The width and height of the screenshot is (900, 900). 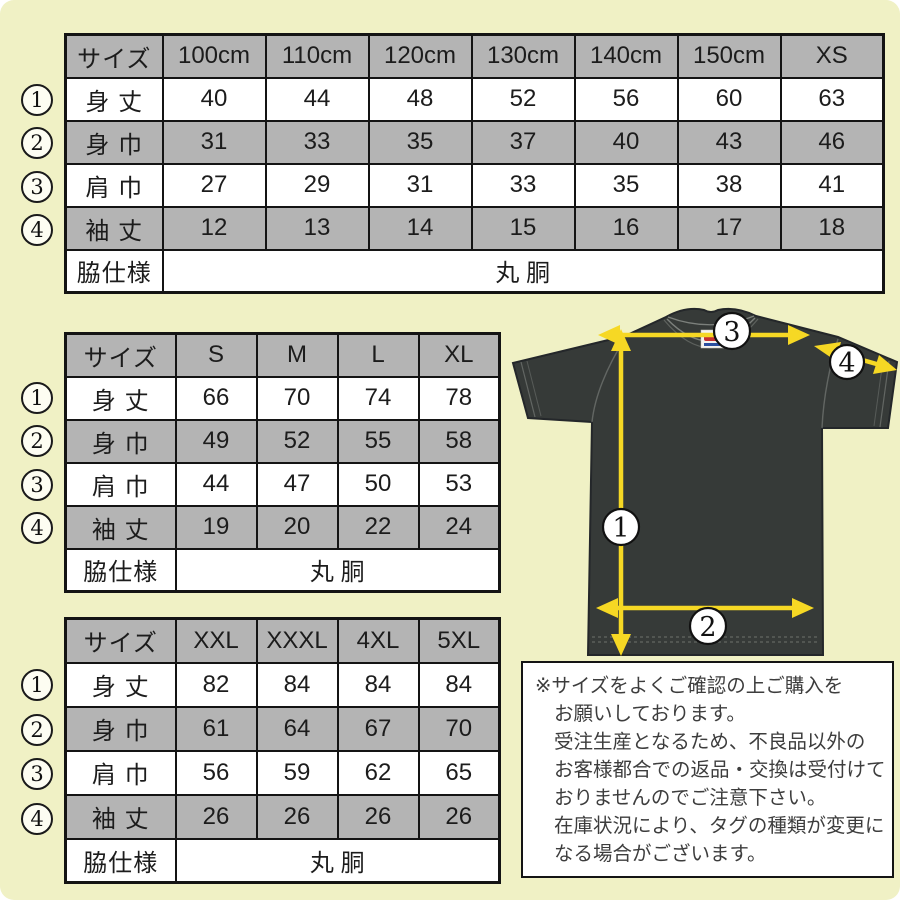 I want to click on value-cell: 13, so click(x=317, y=228).